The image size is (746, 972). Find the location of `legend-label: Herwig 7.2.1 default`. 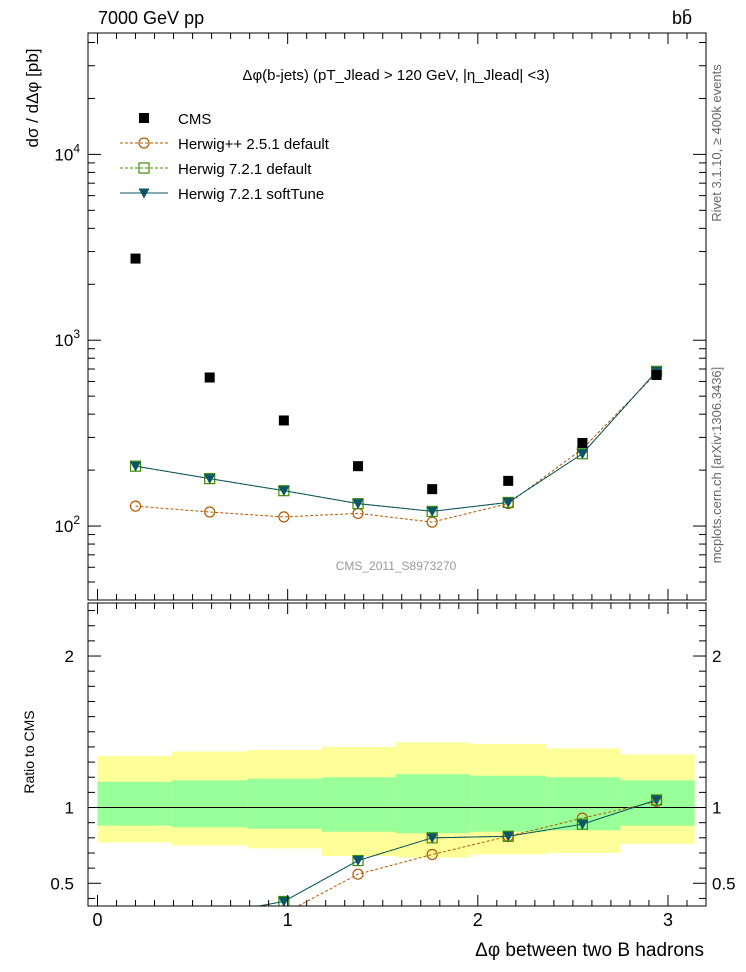

legend-label: Herwig 7.2.1 default is located at coordinates (245, 169).